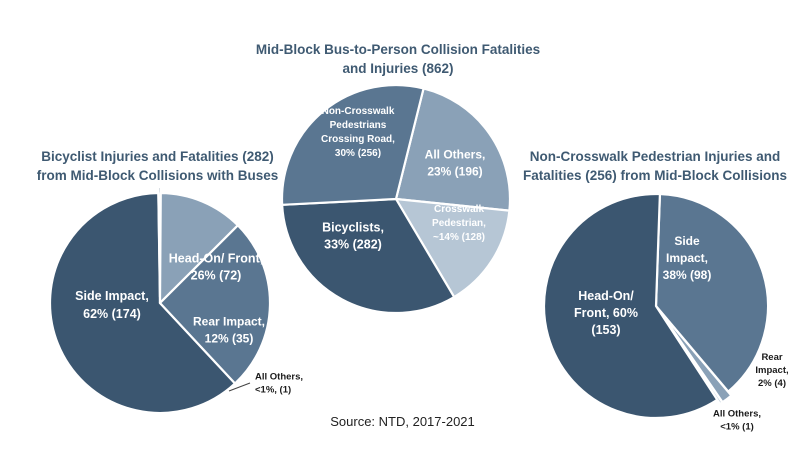  Describe the element at coordinates (239, 387) in the screenshot. I see `leader-line` at that location.